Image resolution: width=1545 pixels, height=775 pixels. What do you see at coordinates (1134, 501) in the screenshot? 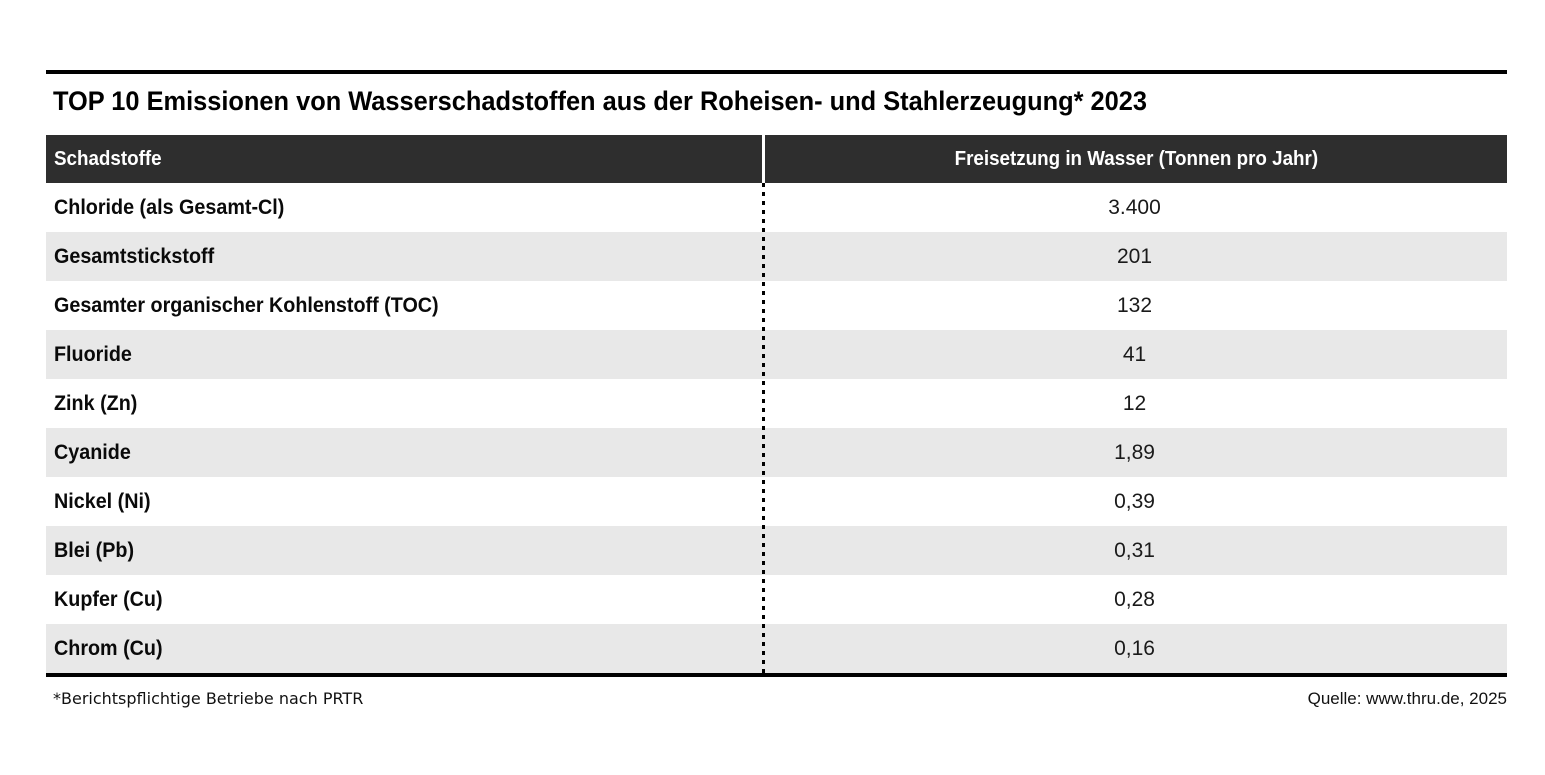
I see `row-value: 0,39` at bounding box center [1134, 501].